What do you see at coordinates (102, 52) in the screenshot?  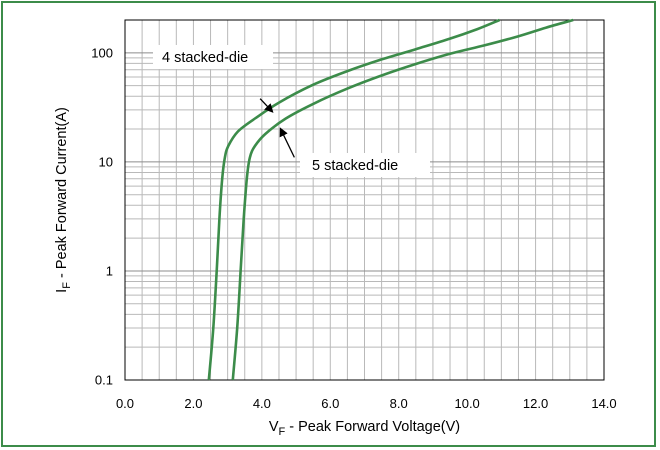 I see `y-tick-label: 100` at bounding box center [102, 52].